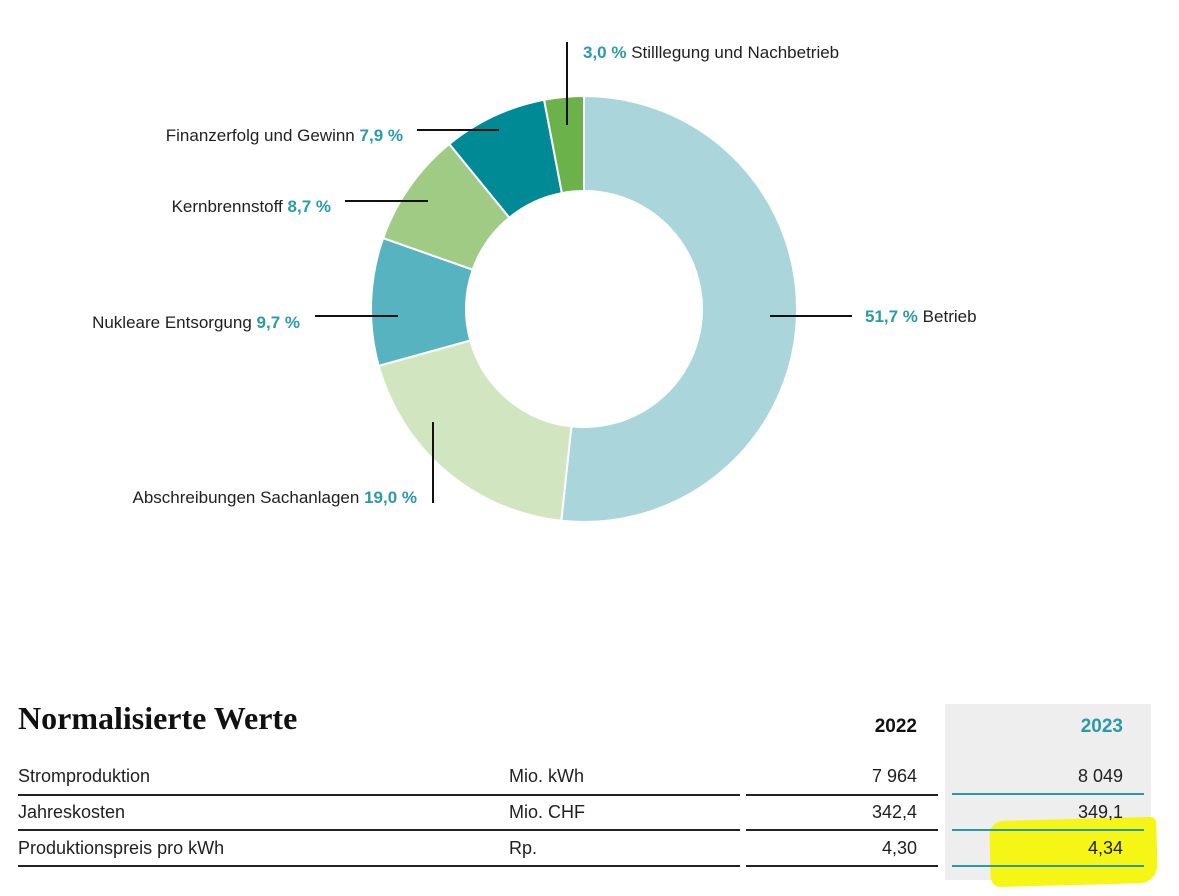 This screenshot has height=896, width=1179. I want to click on row-value-2023: 349,1, so click(1100, 812).